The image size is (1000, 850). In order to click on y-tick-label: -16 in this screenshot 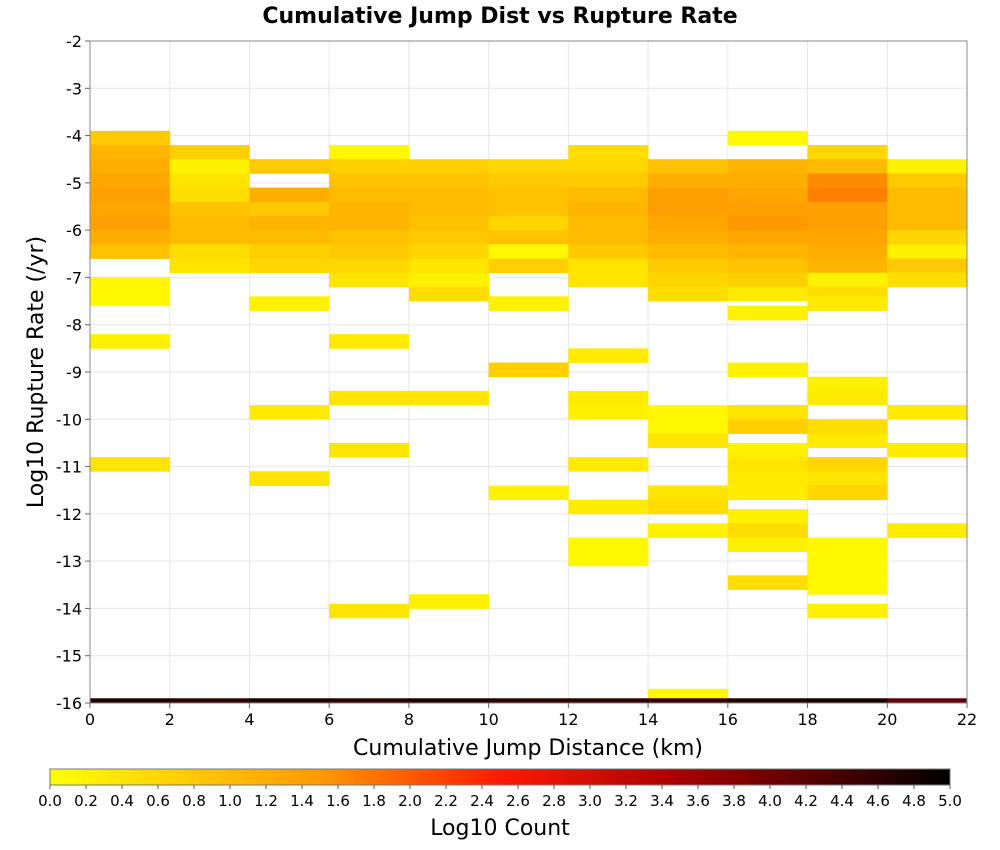, I will do `click(69, 703)`.